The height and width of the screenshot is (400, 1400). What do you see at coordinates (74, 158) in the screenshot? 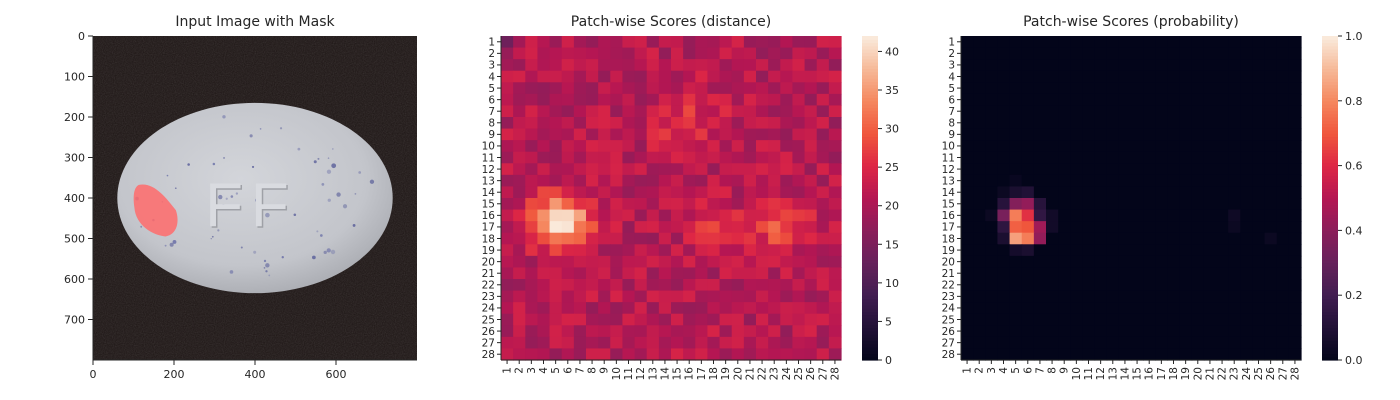
I see `image-y-tick-label: 300` at bounding box center [74, 158].